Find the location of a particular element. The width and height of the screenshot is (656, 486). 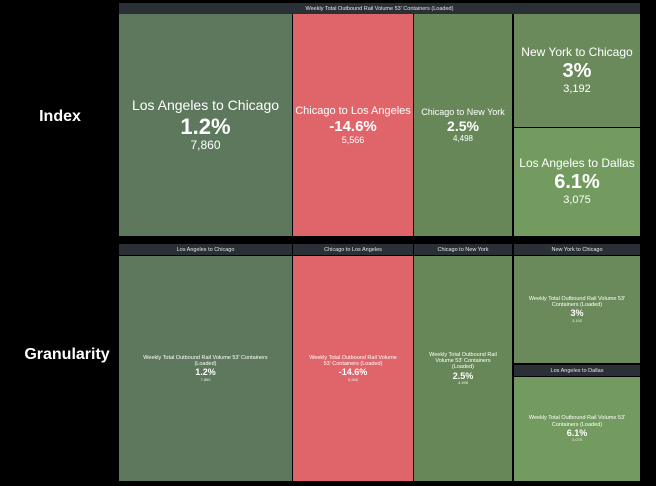

tile: Chicago to New York 2.5% 4,498 is located at coordinates (463, 125).